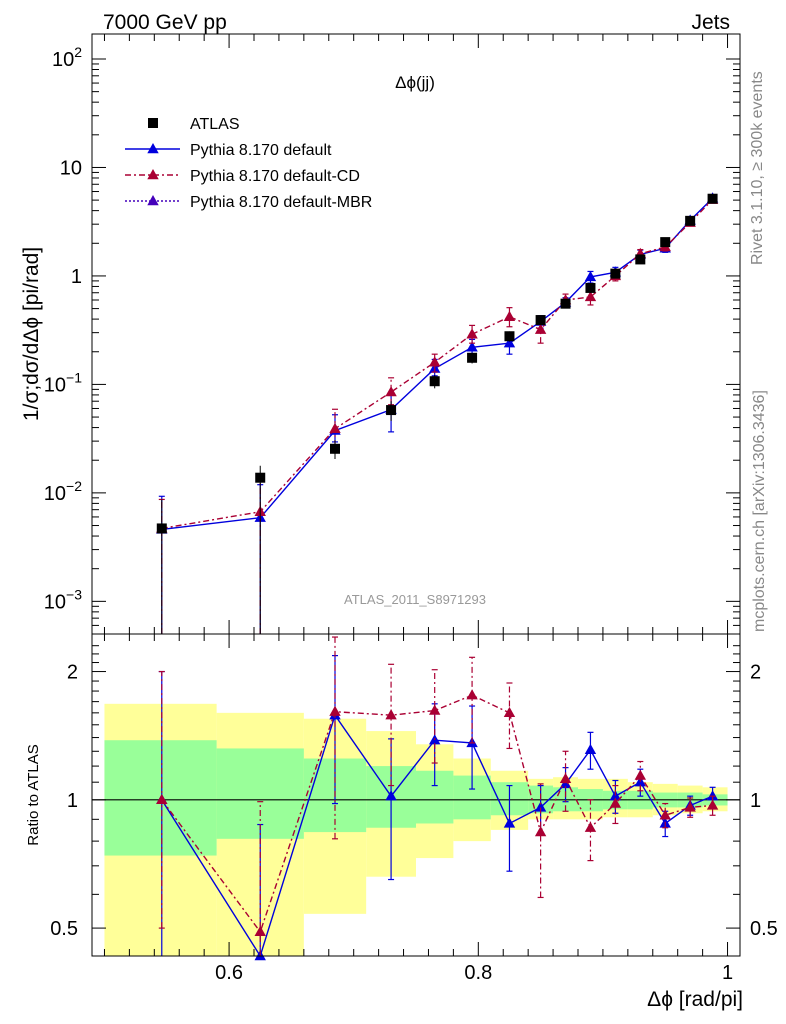  I want to click on ratio-y-tick-label-right: 1, so click(755, 801).